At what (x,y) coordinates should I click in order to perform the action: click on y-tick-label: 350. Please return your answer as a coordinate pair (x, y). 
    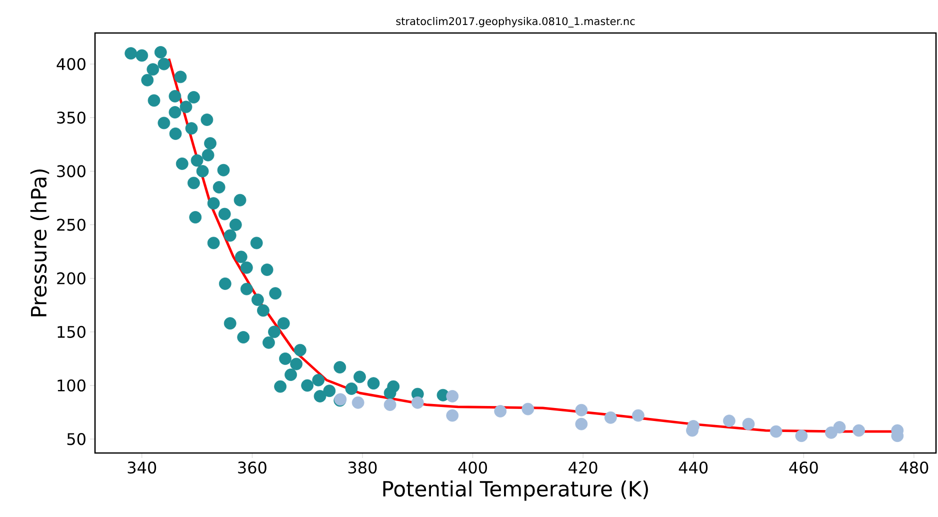
    Looking at the image, I should click on (71, 118).